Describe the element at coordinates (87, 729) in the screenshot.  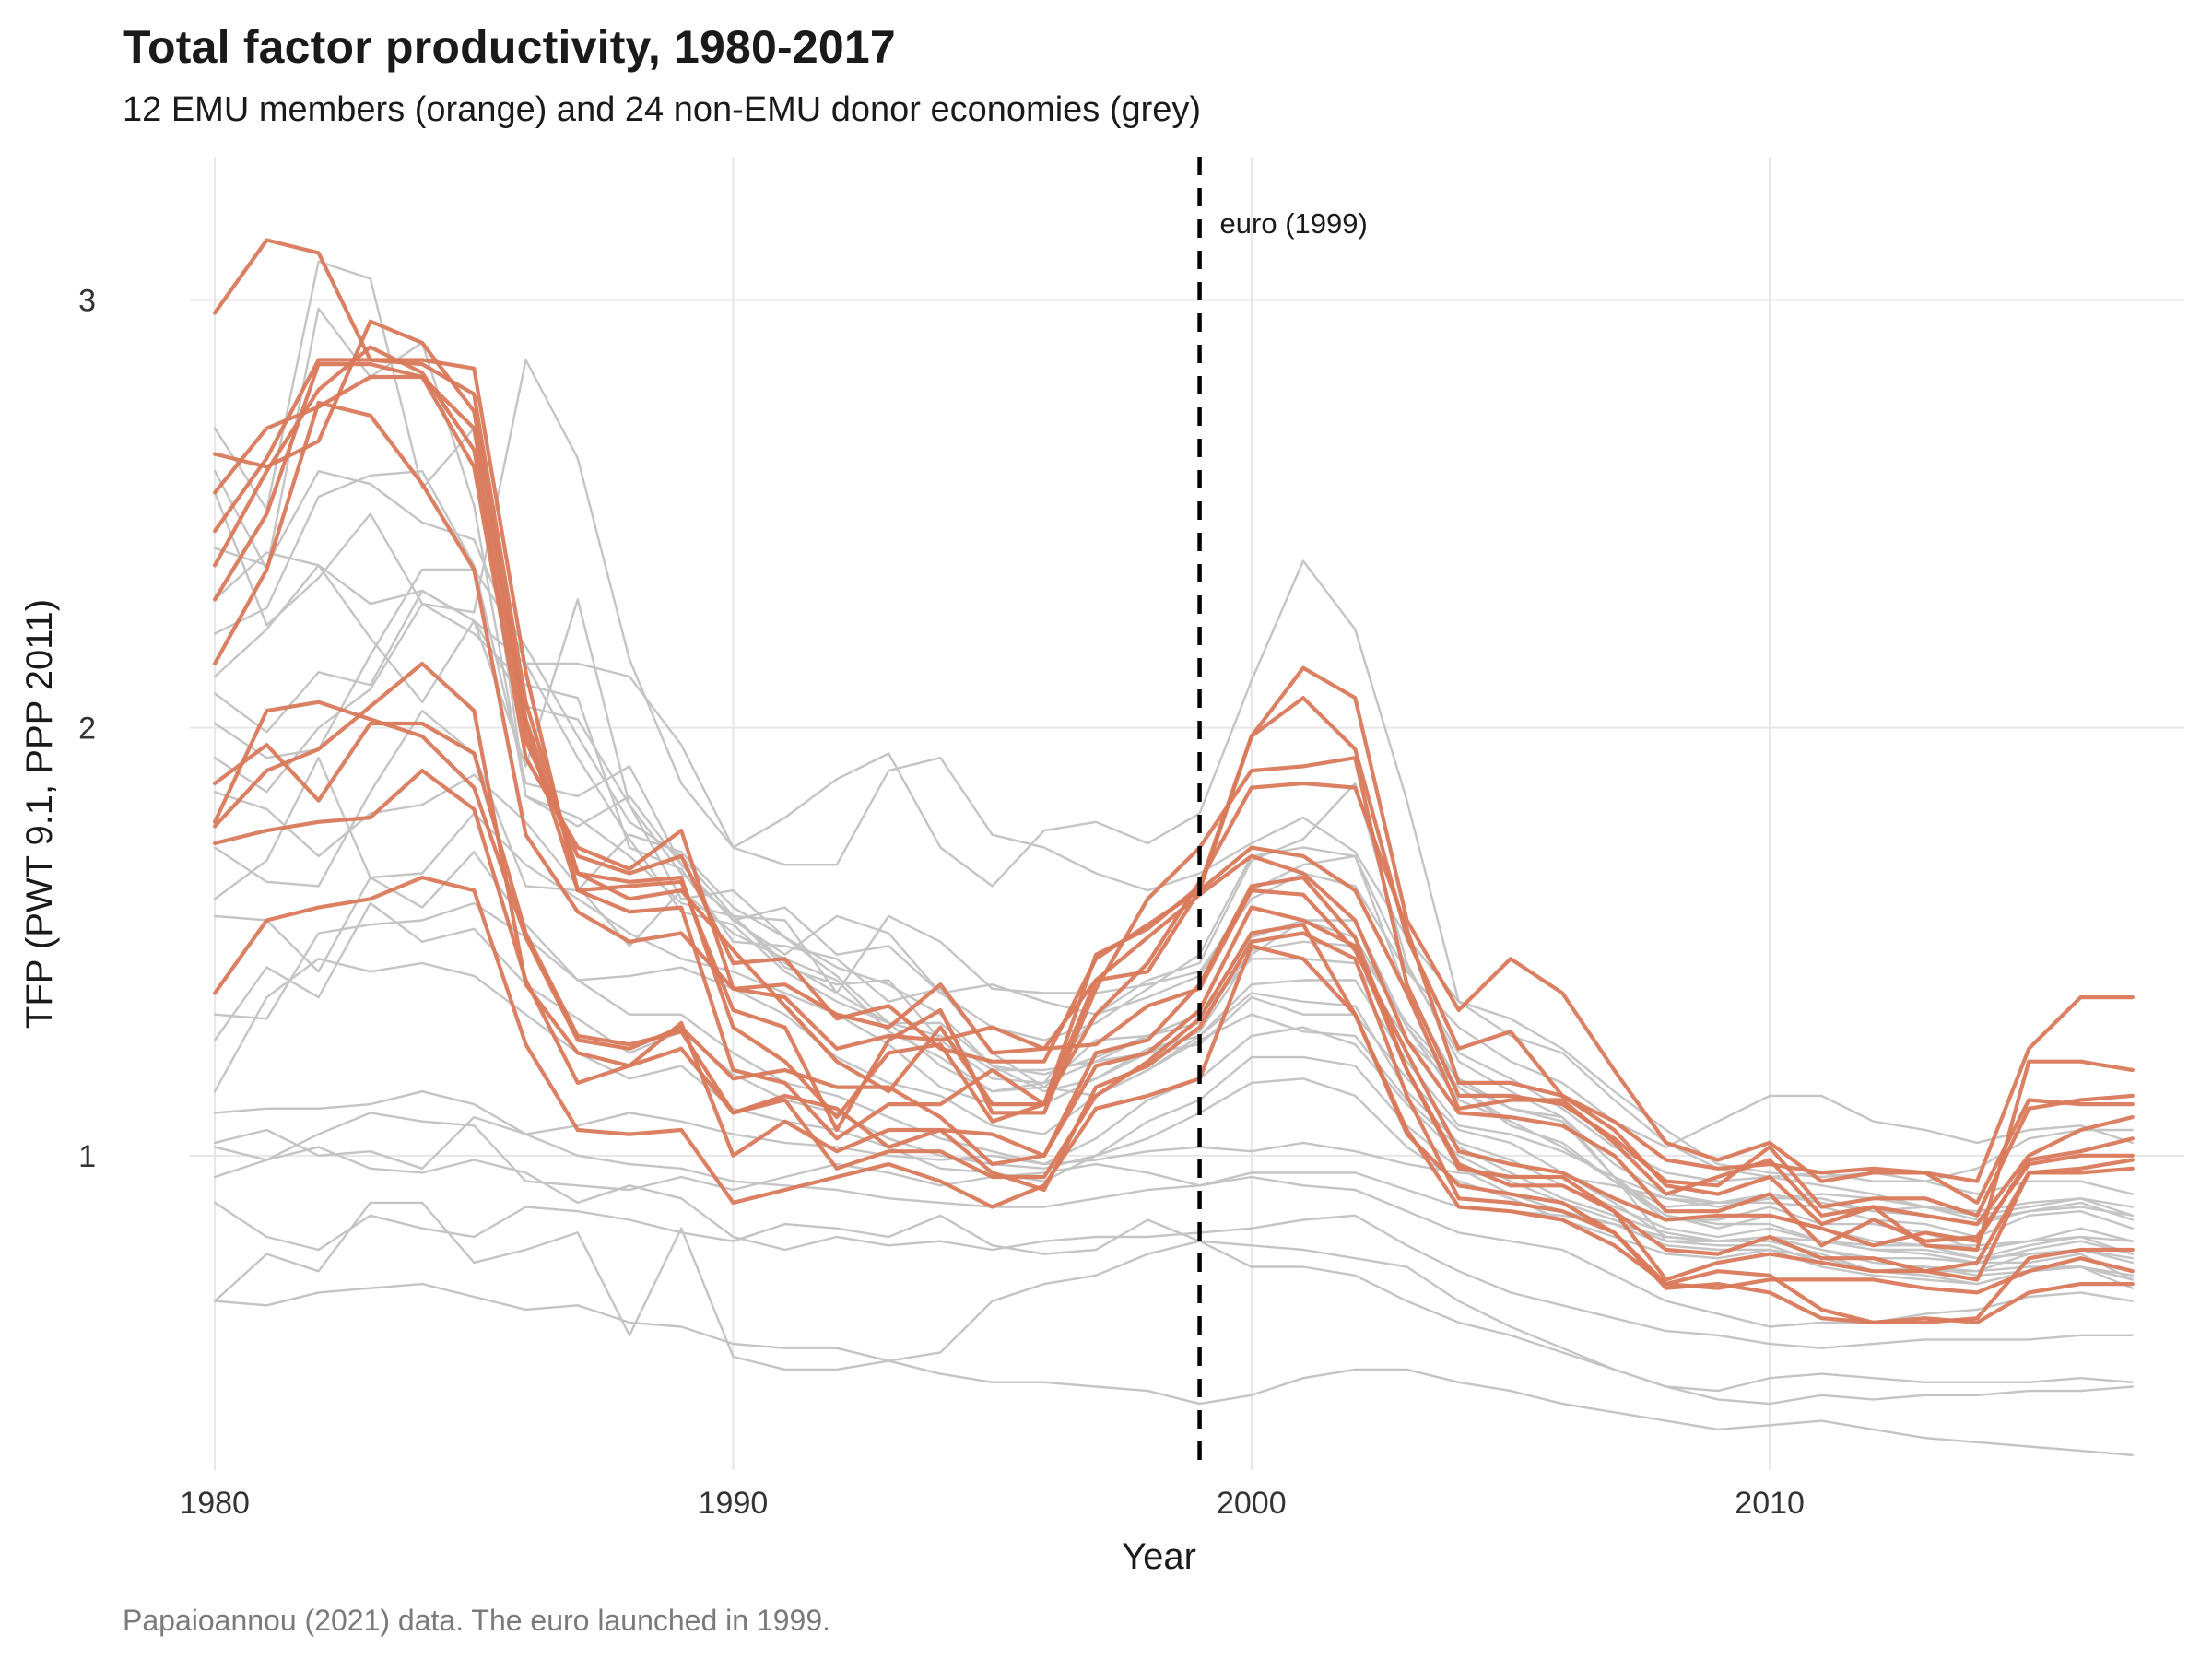
I see `y-tick-label: 2` at that location.